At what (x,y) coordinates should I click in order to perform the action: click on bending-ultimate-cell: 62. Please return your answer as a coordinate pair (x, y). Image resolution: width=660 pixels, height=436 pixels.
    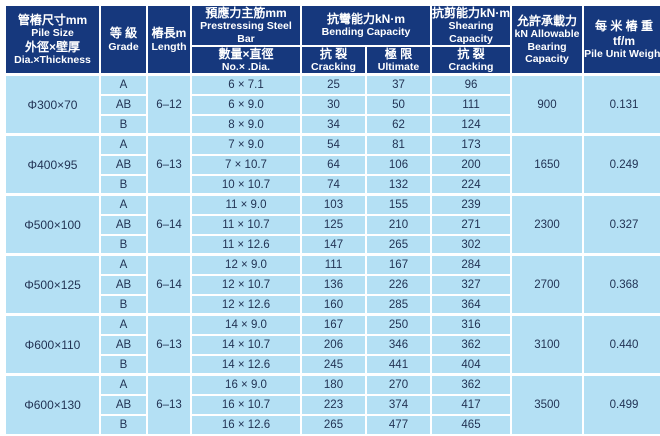
    Looking at the image, I should click on (398, 124).